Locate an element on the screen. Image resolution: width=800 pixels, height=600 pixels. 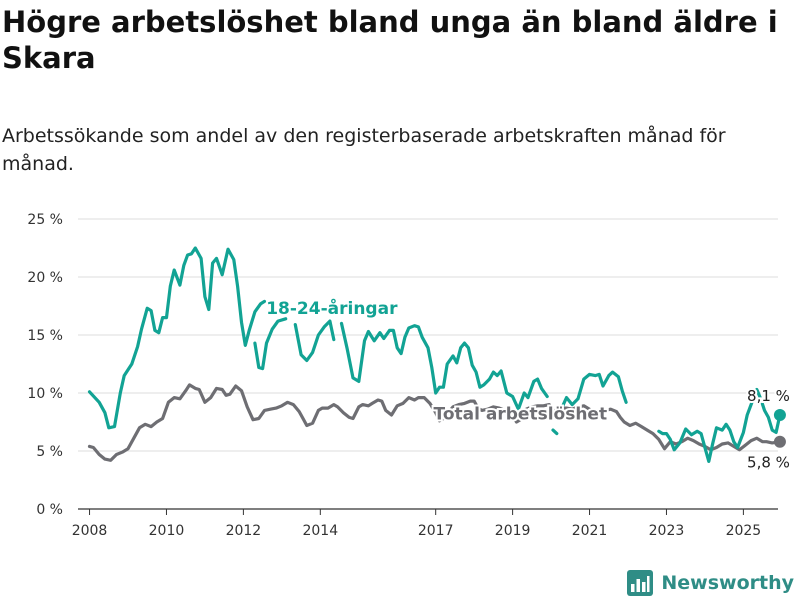
series-line-total is located at coordinates (434, 422).